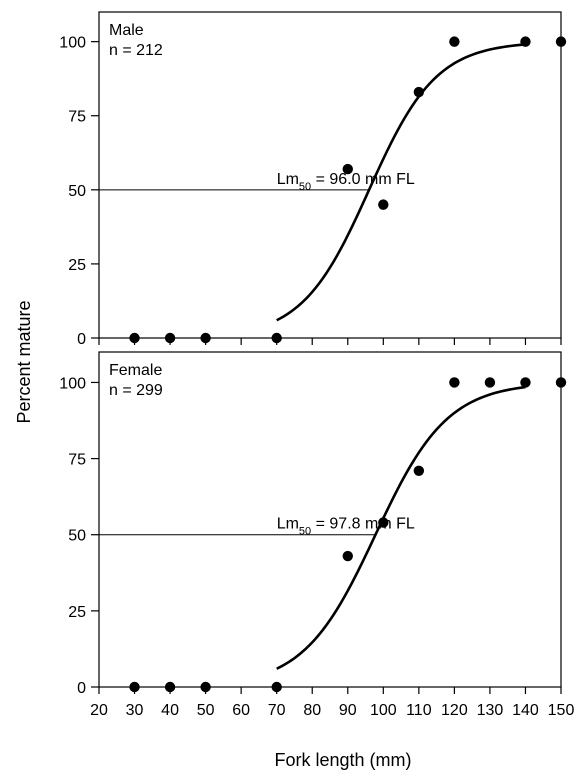 The image size is (578, 777). I want to click on x-tick-label: 150, so click(561, 710).